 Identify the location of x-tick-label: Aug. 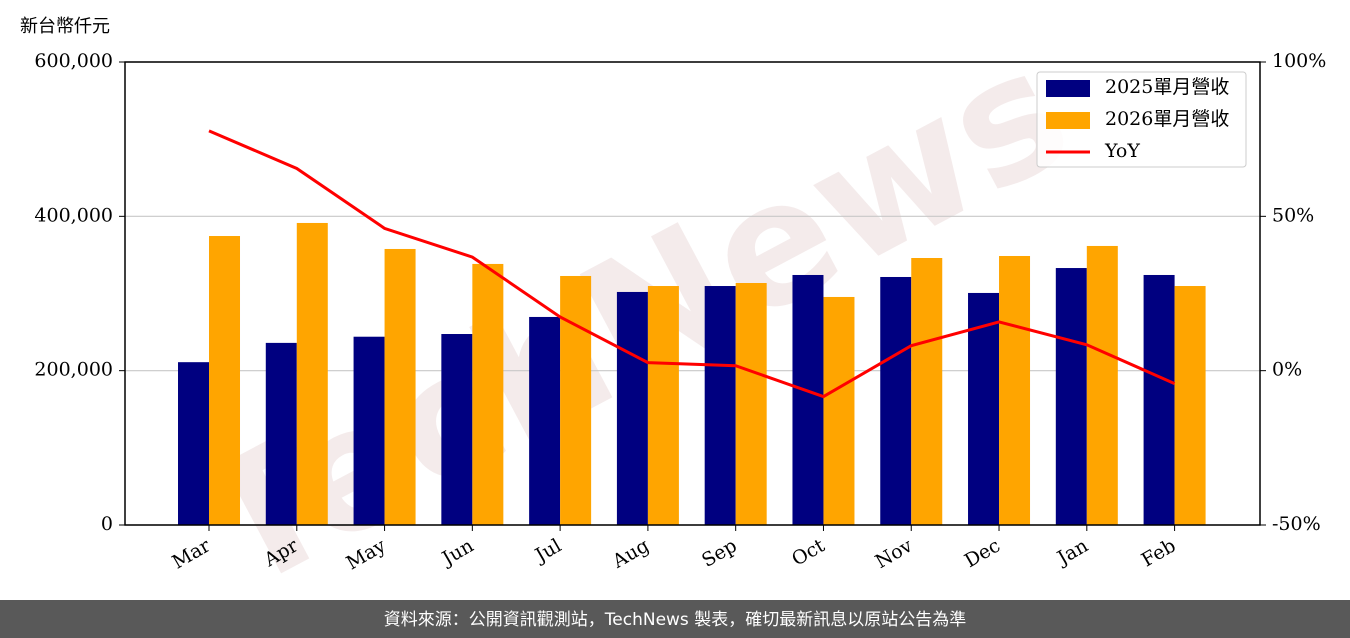
(630, 554).